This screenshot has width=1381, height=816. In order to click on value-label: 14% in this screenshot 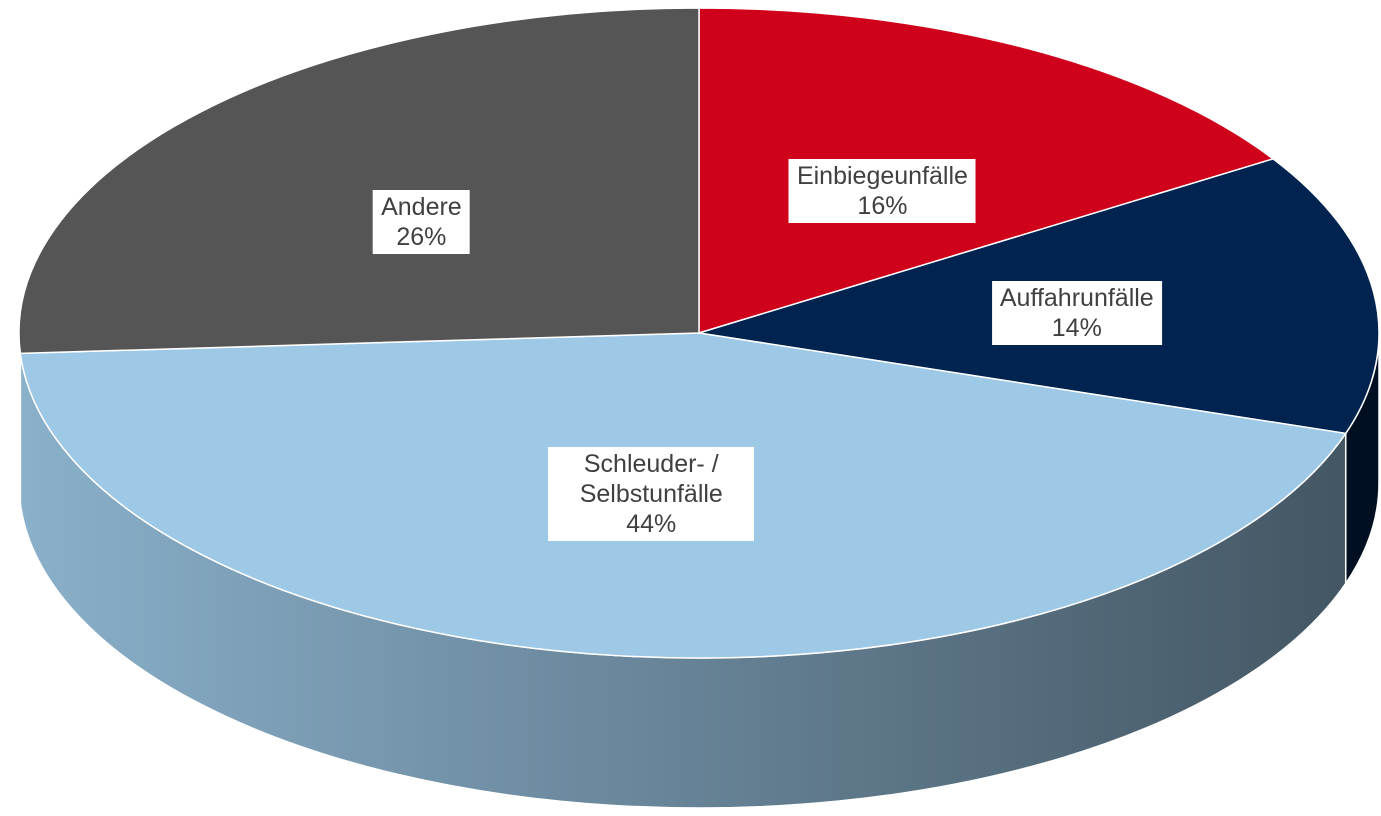, I will do `click(1076, 327)`.